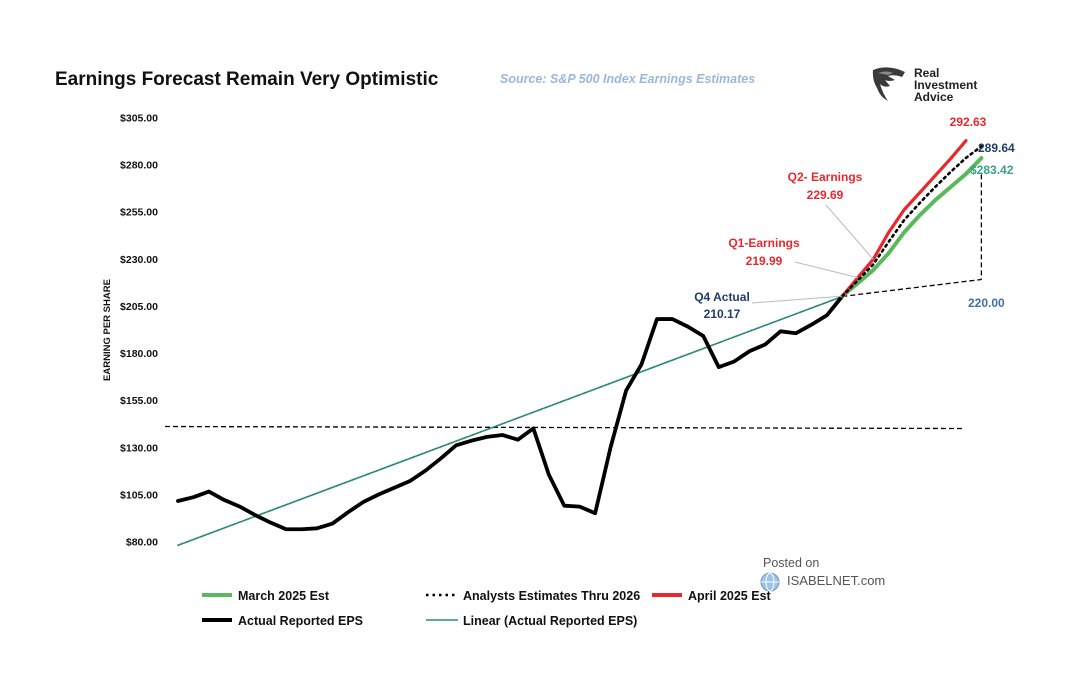  What do you see at coordinates (791, 563) in the screenshot?
I see `watermark-posted: Posted on` at bounding box center [791, 563].